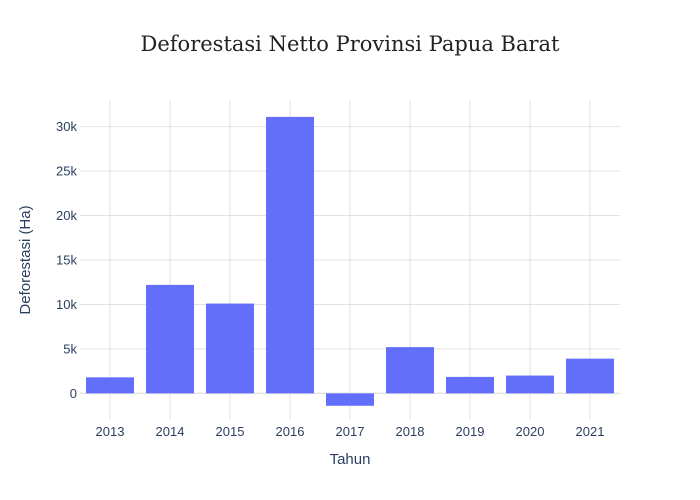 The image size is (700, 500). I want to click on y-tick-label: 25k, so click(66, 171).